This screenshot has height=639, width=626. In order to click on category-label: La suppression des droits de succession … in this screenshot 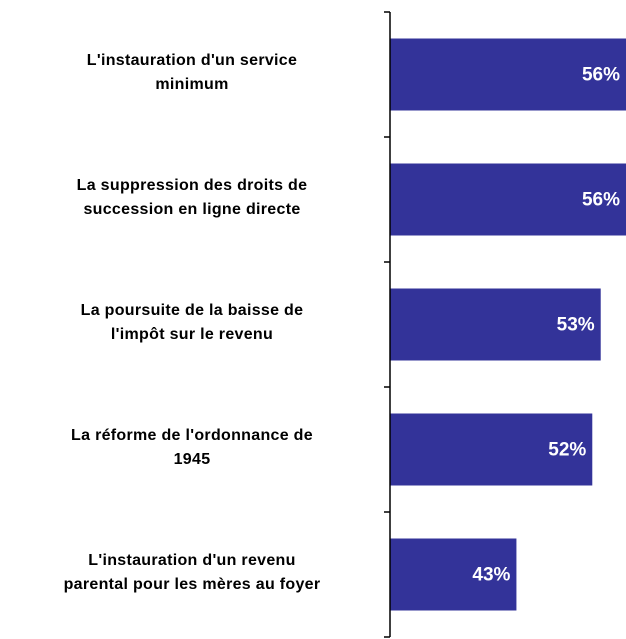, I will do `click(192, 197)`.